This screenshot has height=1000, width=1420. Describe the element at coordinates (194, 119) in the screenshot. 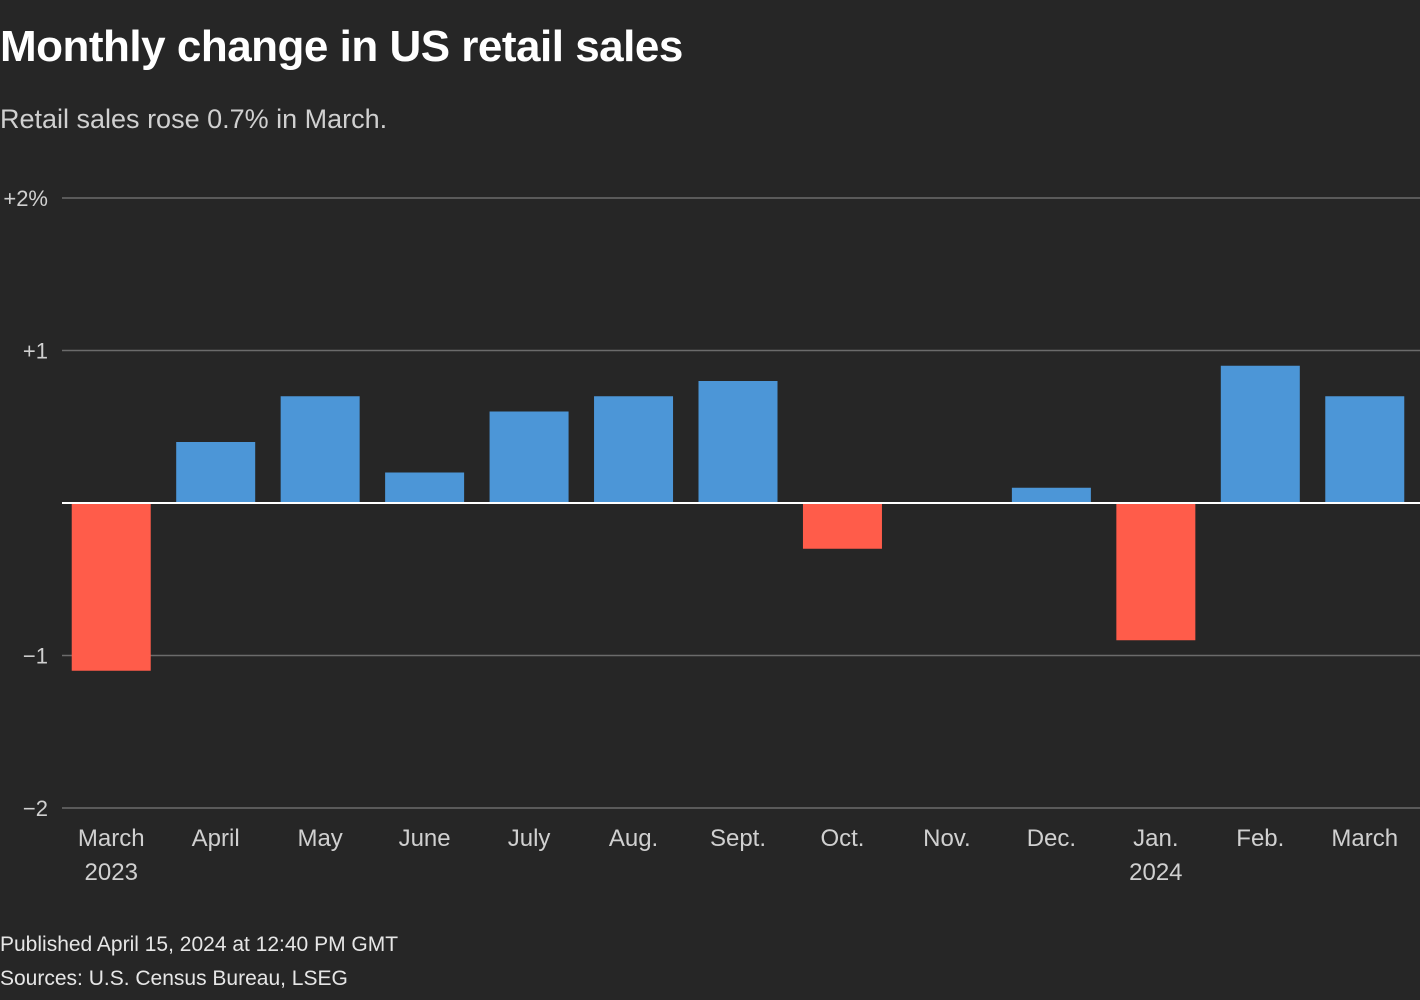

I see `chart-subtitle: Retail sales rose 0.7% in March.` at that location.